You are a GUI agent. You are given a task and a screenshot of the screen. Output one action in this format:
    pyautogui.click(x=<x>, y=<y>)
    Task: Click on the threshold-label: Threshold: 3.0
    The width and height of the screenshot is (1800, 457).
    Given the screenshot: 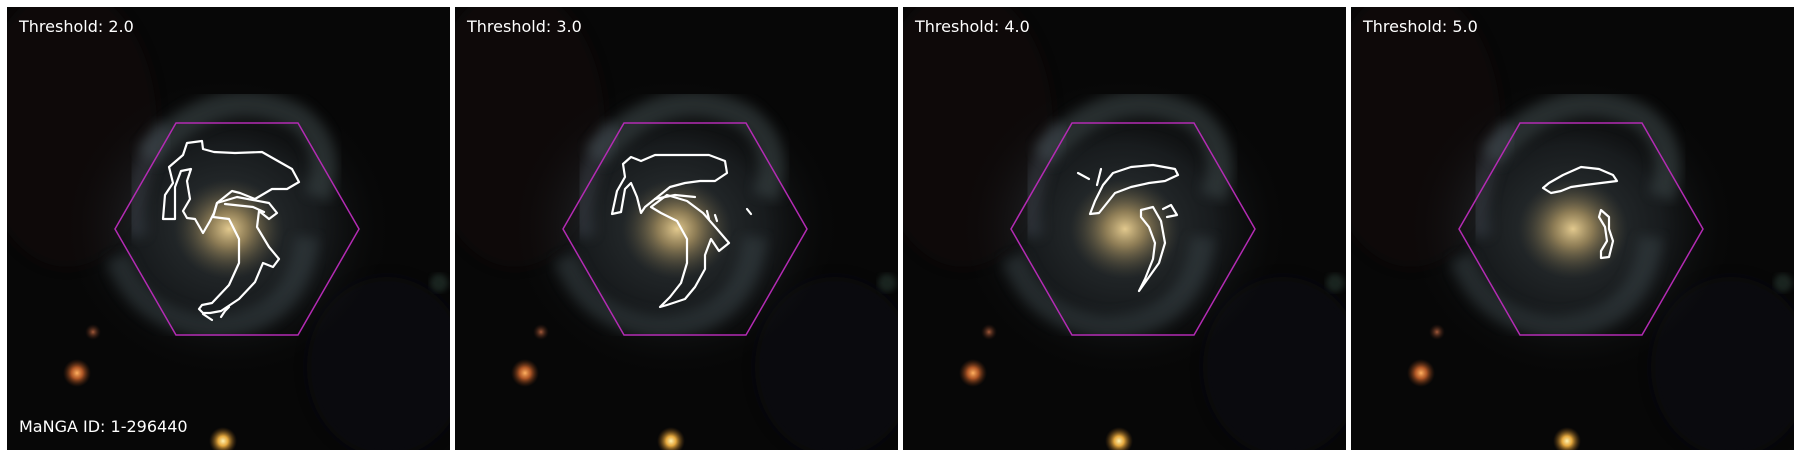 What is the action you would take?
    pyautogui.click(x=524, y=26)
    